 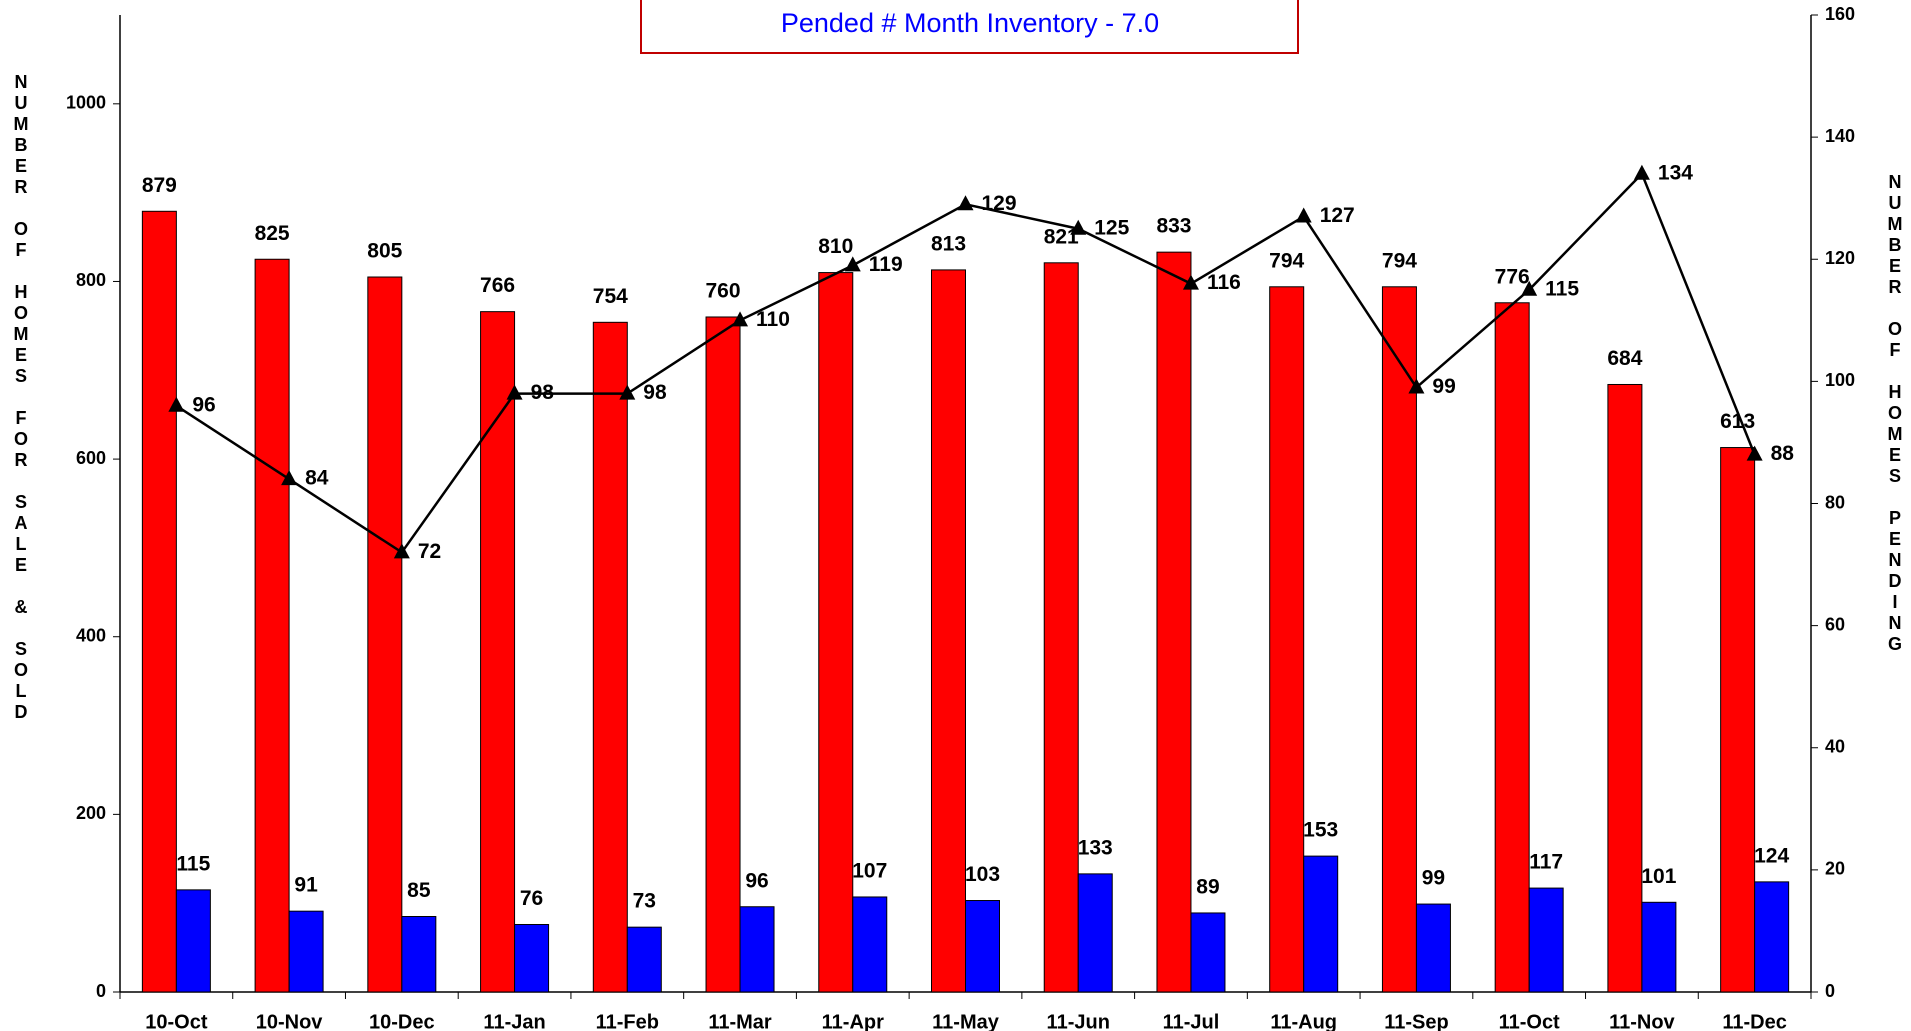 I want to click on data-label: 119, so click(x=886, y=264).